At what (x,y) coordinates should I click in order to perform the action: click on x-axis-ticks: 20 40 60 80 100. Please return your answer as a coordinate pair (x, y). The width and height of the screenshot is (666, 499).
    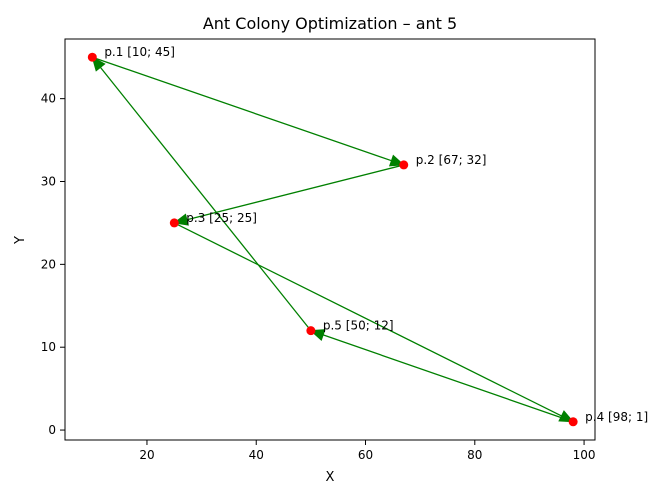
    Looking at the image, I should click on (367, 451).